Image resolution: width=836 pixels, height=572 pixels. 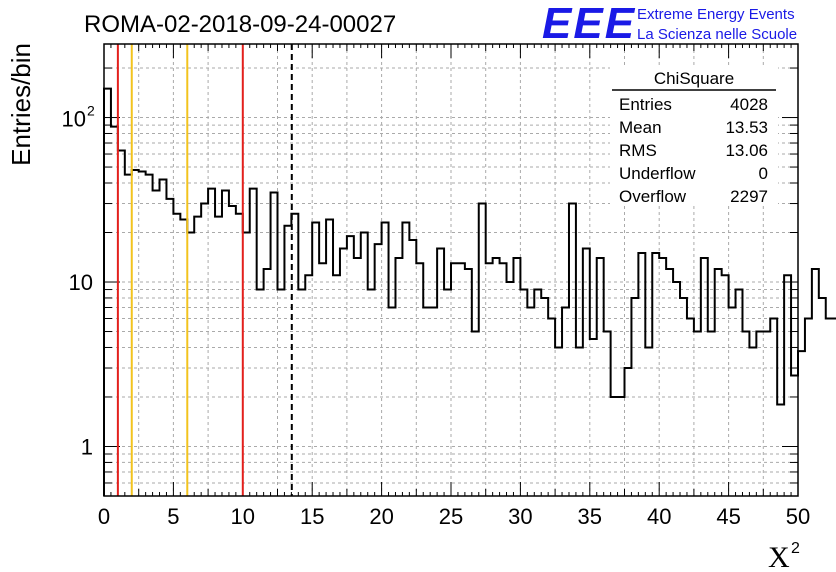 I want to click on stats-box-title: ChiSquare, so click(x=694, y=78).